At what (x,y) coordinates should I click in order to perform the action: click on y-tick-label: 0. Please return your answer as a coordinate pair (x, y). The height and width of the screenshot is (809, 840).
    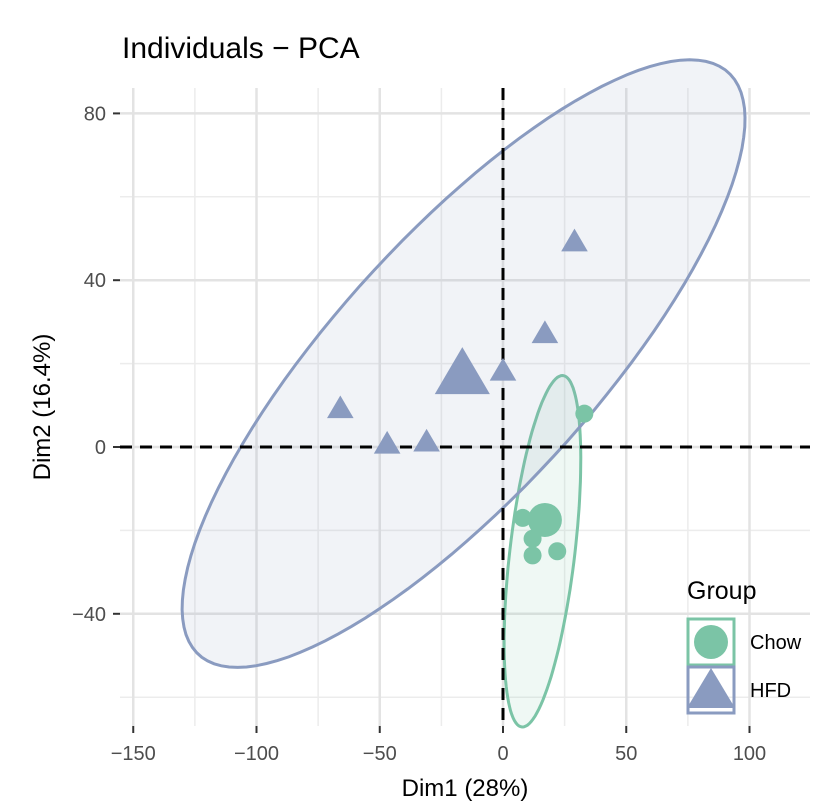
    Looking at the image, I should click on (100, 448).